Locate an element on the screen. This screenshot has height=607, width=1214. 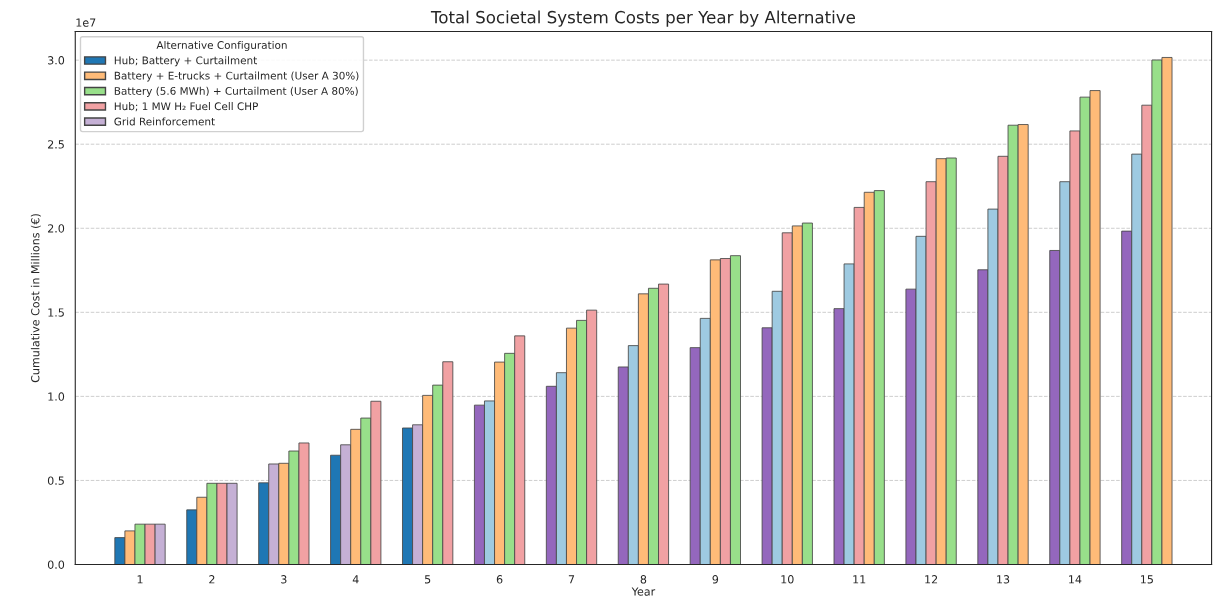
legend-title: Alternative Configuration is located at coordinates (221, 46).